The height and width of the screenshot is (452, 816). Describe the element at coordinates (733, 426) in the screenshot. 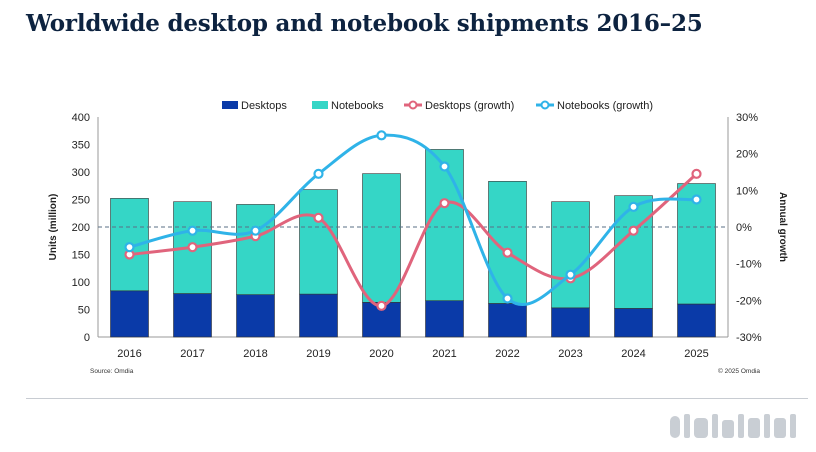

I see `omdia-logo-icon` at that location.